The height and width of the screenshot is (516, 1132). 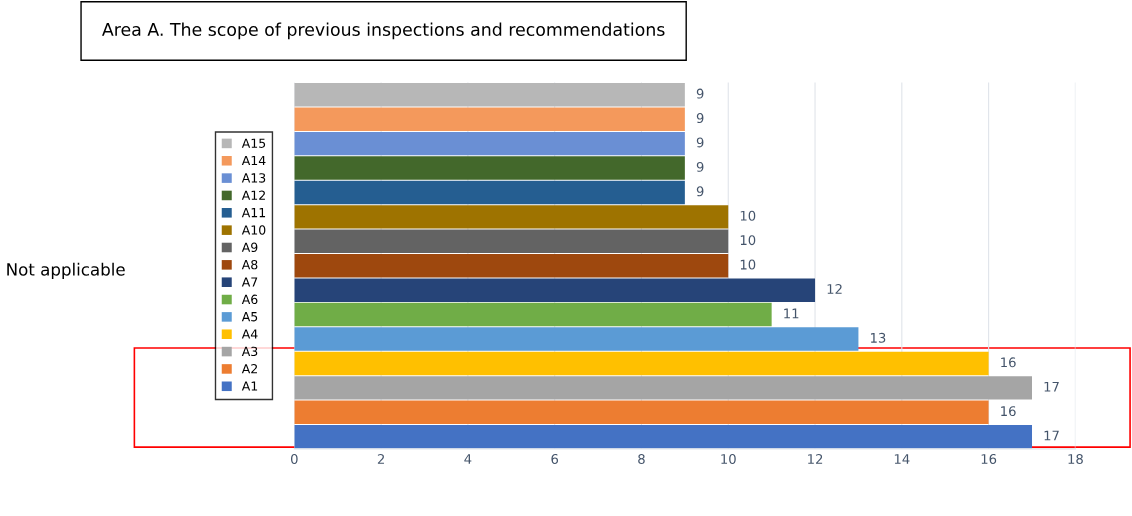 I want to click on x-tick-label: 2, so click(x=380, y=459).